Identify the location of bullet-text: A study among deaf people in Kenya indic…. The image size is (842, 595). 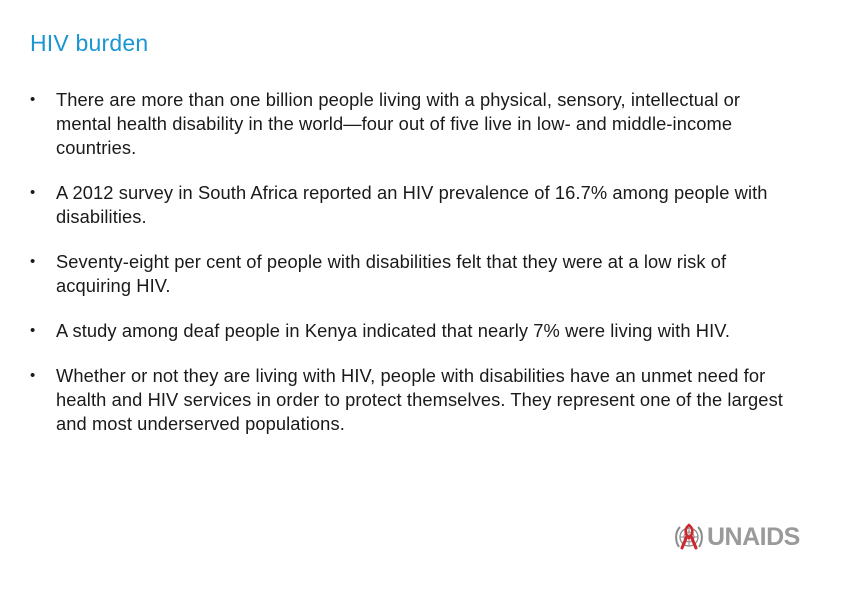
(393, 330).